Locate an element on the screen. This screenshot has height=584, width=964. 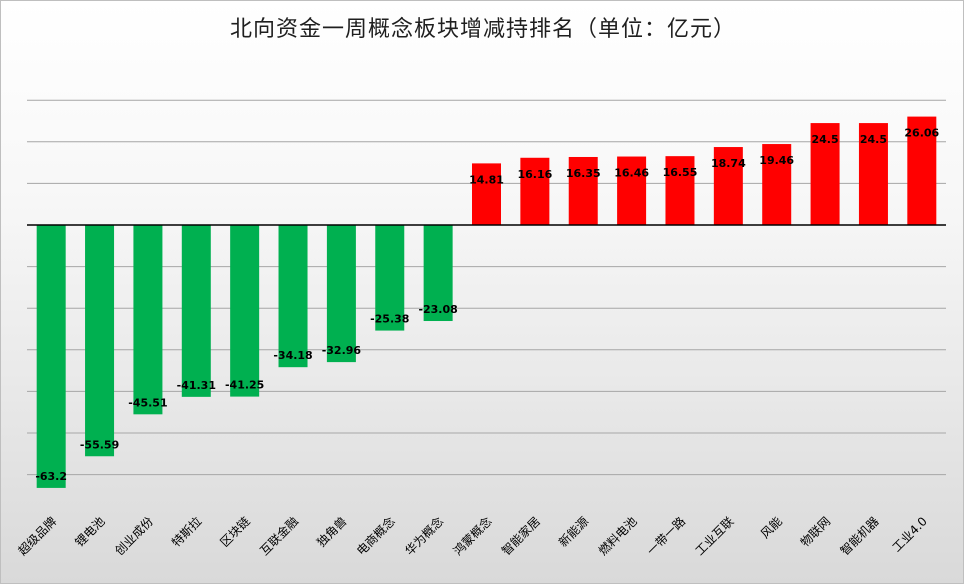
category-label: 电商概念 is located at coordinates (375, 536).